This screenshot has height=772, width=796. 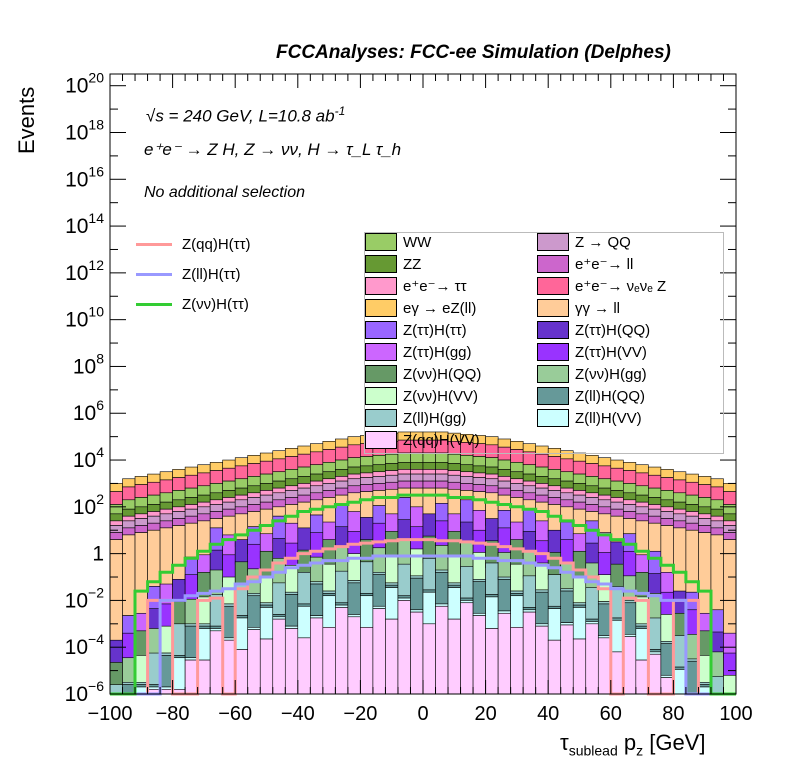 What do you see at coordinates (479, 488) in the screenshot?
I see `bar-29-e⁺e⁻→ ll` at bounding box center [479, 488].